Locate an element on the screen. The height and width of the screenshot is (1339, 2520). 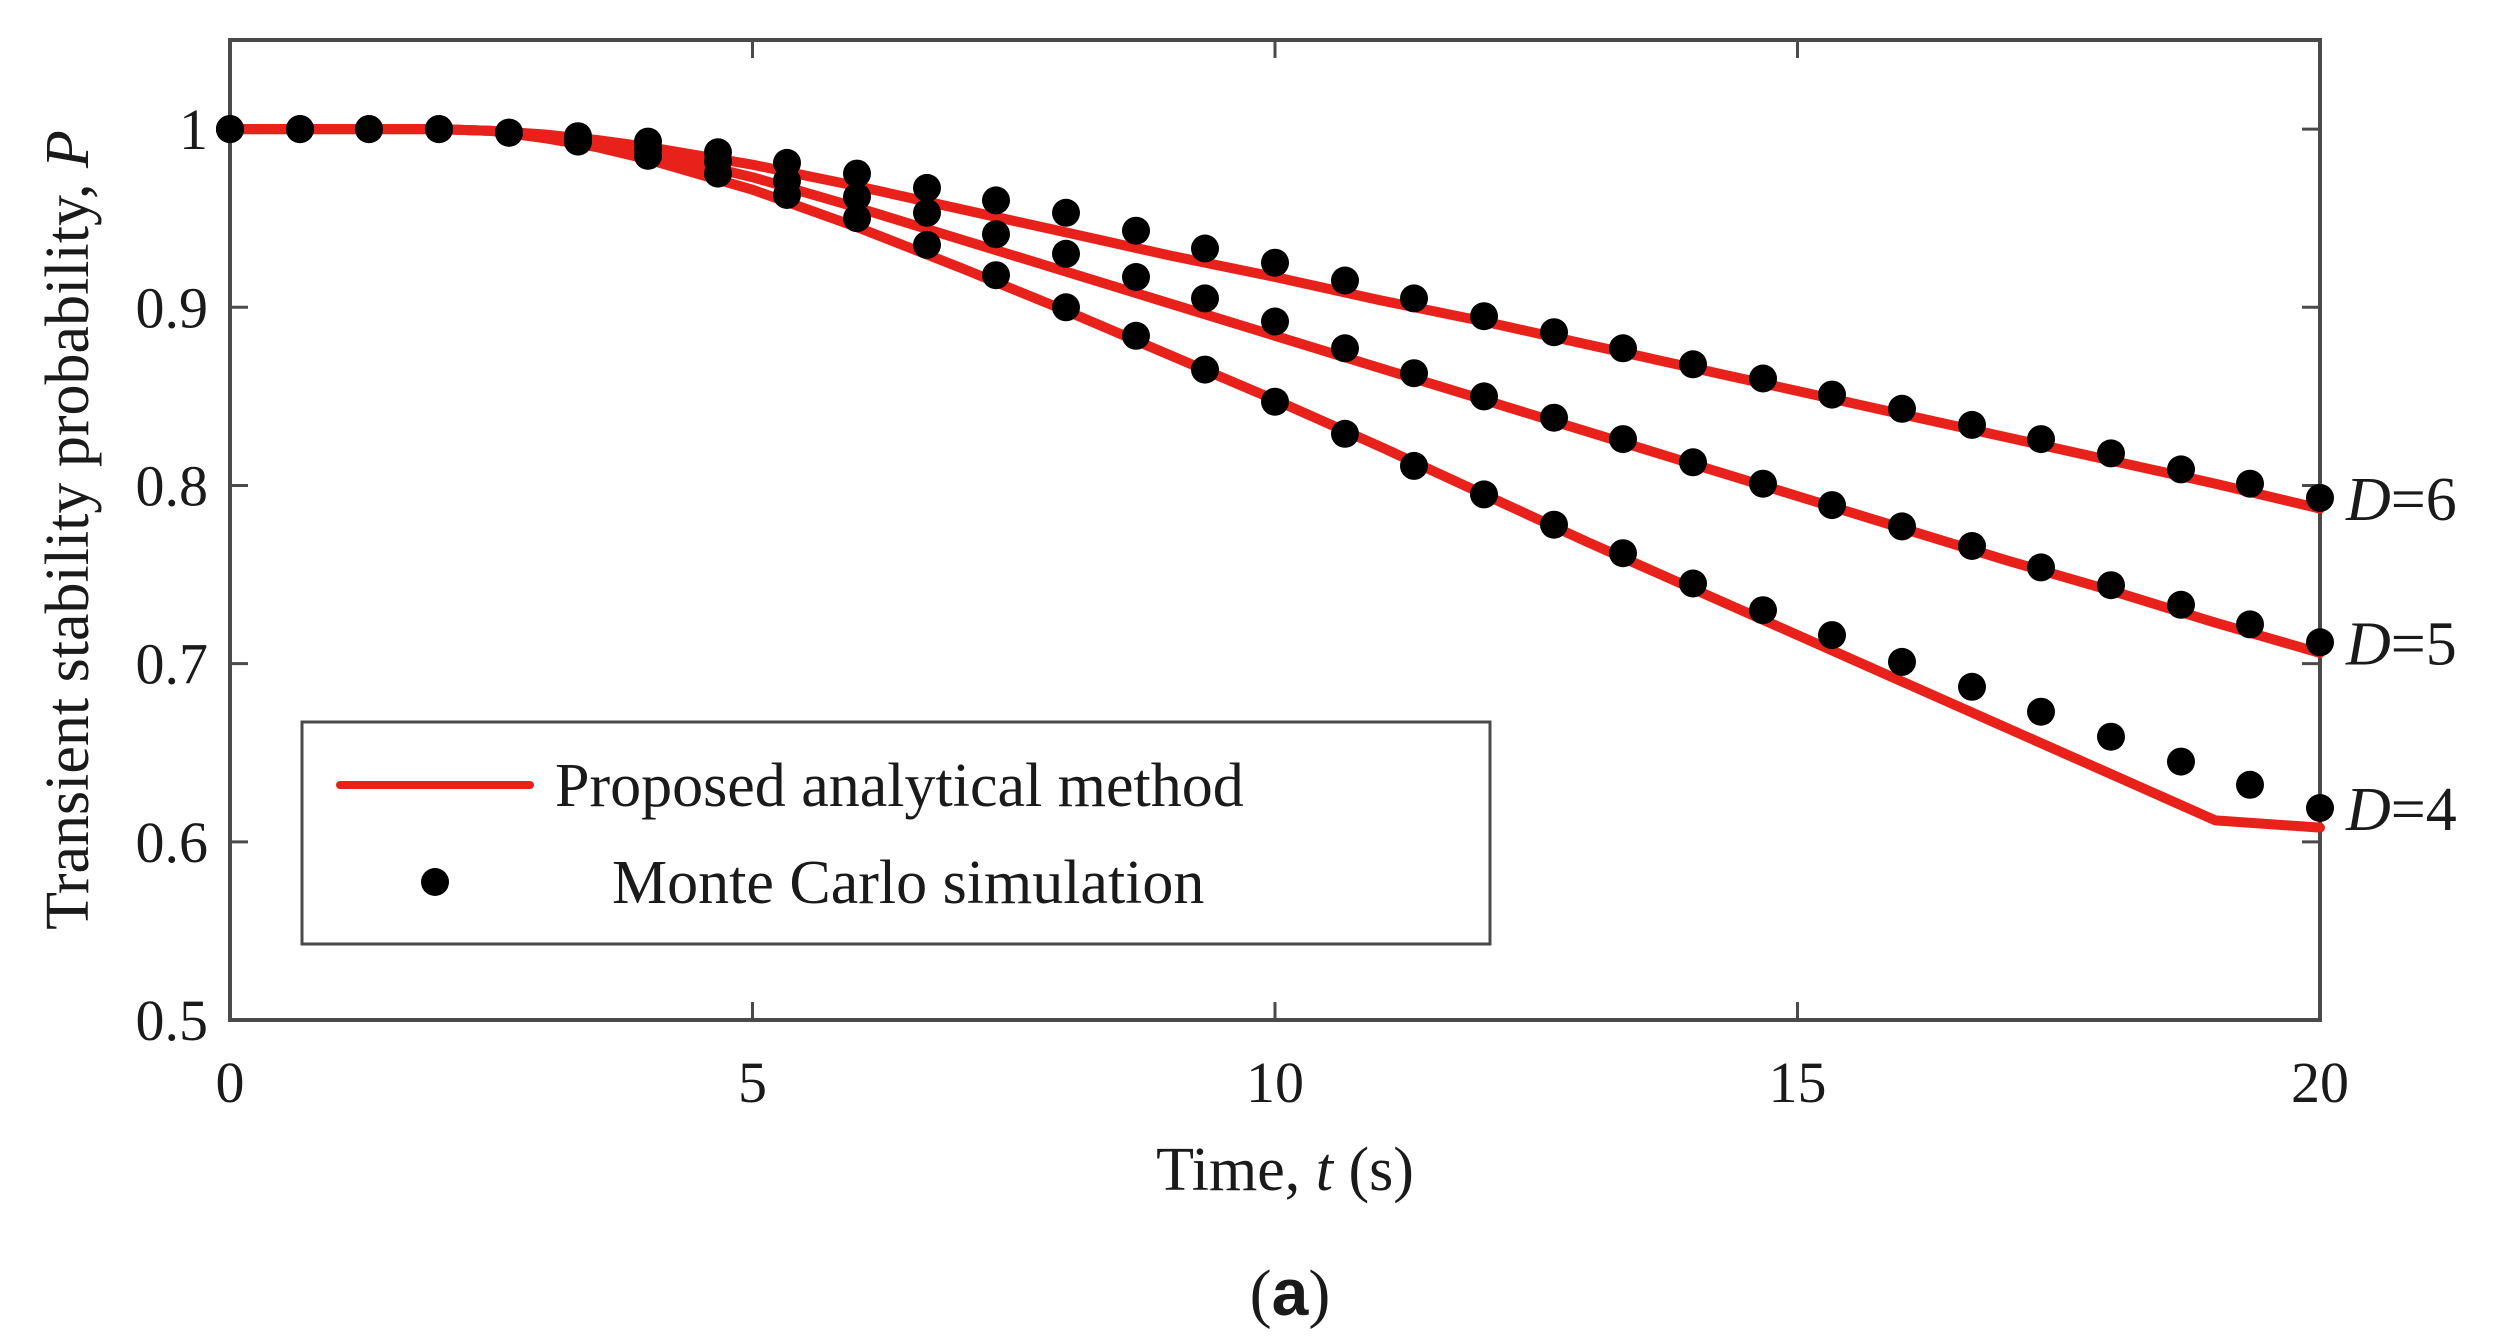
y-tick-label: 0.8 is located at coordinates (172, 485).